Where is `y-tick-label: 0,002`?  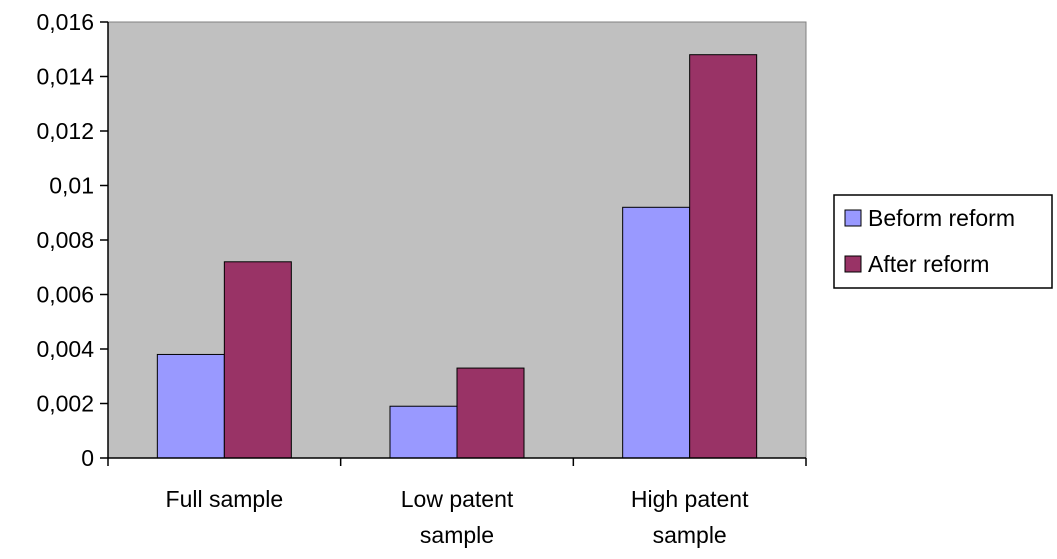 y-tick-label: 0,002 is located at coordinates (65, 404).